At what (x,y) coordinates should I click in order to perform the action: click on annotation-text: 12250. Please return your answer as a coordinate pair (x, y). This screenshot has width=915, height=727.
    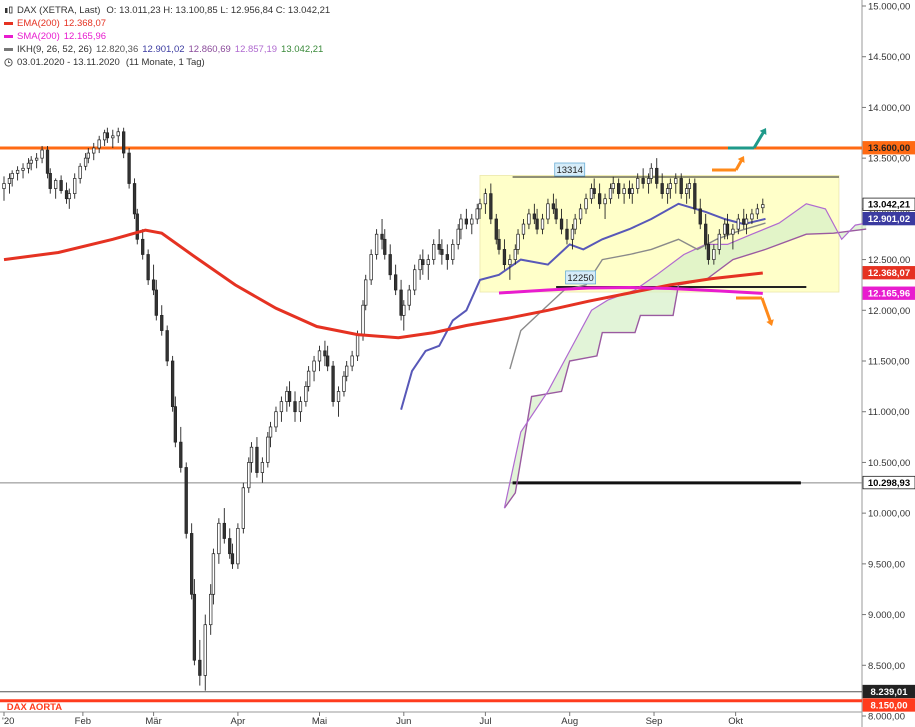
    Looking at the image, I should click on (580, 278).